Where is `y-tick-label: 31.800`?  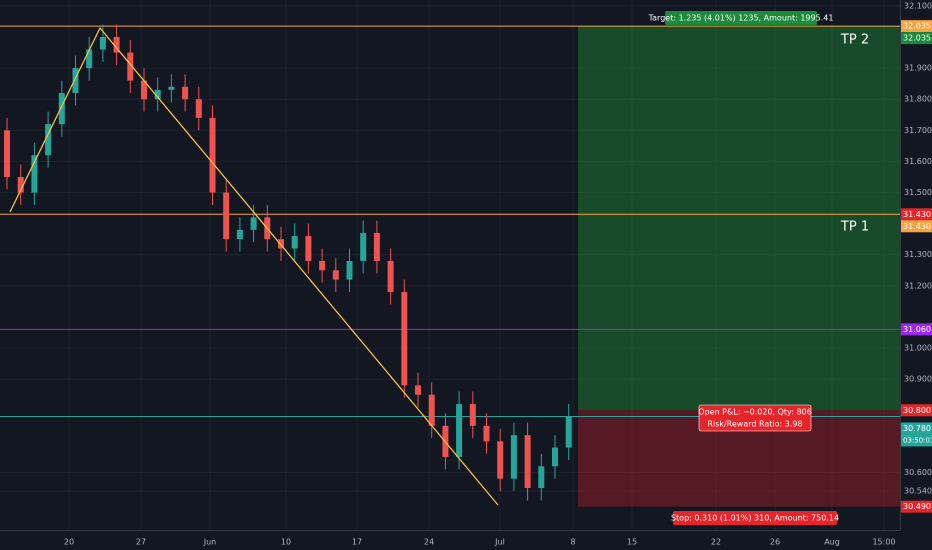 y-tick-label: 31.800 is located at coordinates (918, 99).